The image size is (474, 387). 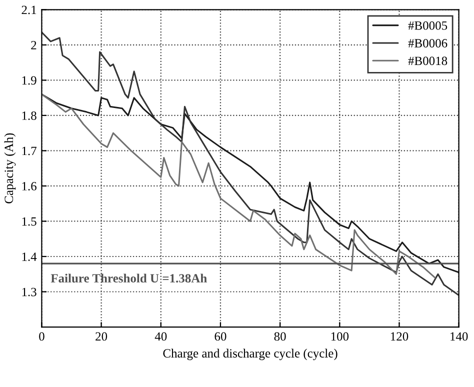 I want to click on x-tick-label: 140, so click(x=459, y=336).